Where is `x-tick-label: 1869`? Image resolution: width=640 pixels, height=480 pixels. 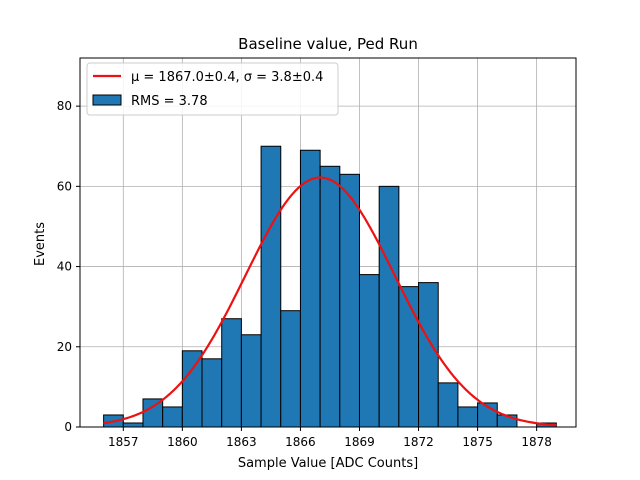
x-tick-label: 1869 is located at coordinates (359, 442).